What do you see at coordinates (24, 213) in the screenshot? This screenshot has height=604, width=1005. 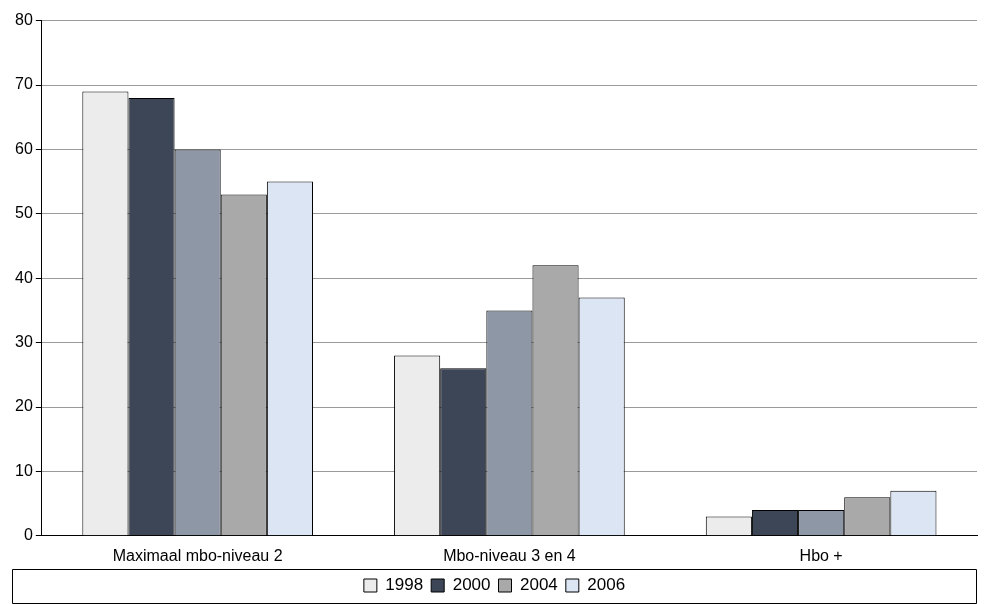 I see `y-tick-label: 50` at bounding box center [24, 213].